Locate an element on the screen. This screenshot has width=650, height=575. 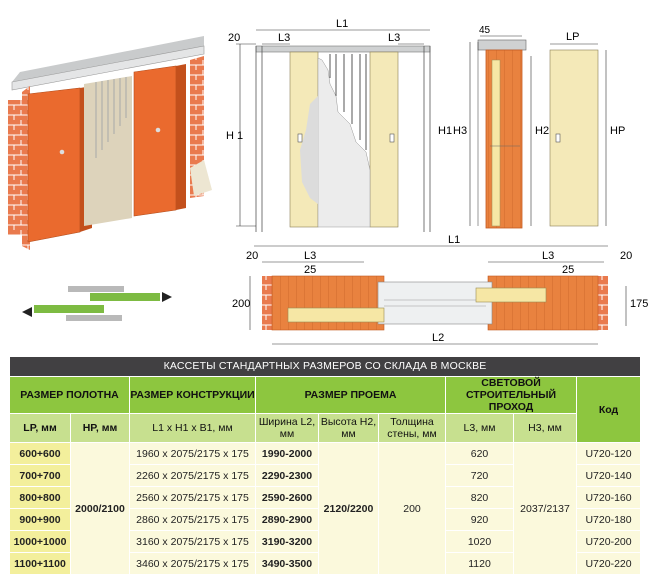
cell-l2: 3190-3200 is located at coordinates (287, 542).